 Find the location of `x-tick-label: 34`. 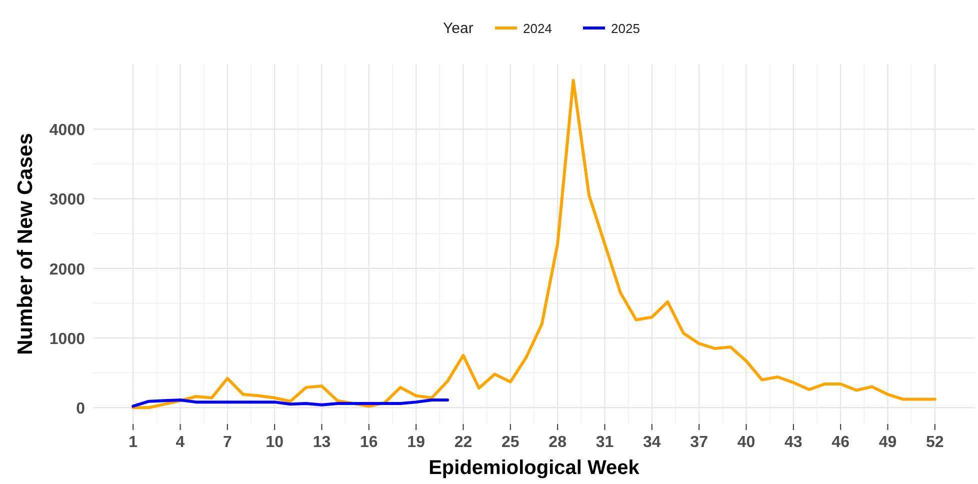

x-tick-label: 34 is located at coordinates (652, 442).